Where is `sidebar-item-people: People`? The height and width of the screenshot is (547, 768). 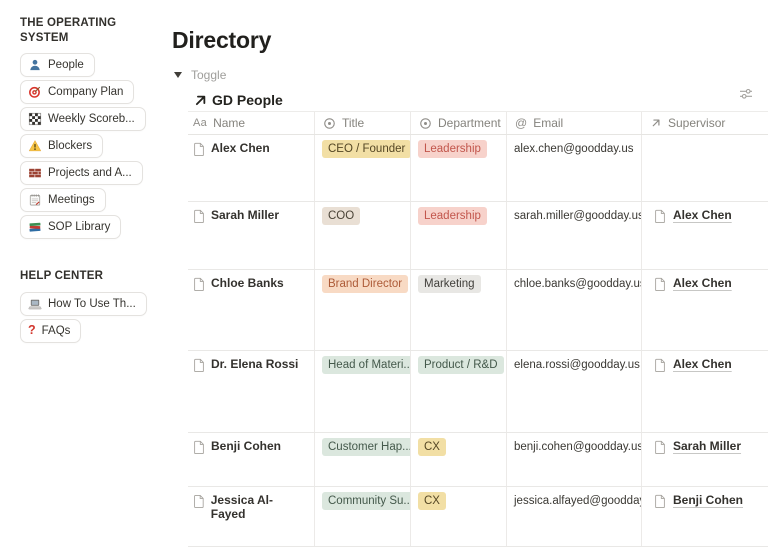
sidebar-item-people: People is located at coordinates (57, 65).